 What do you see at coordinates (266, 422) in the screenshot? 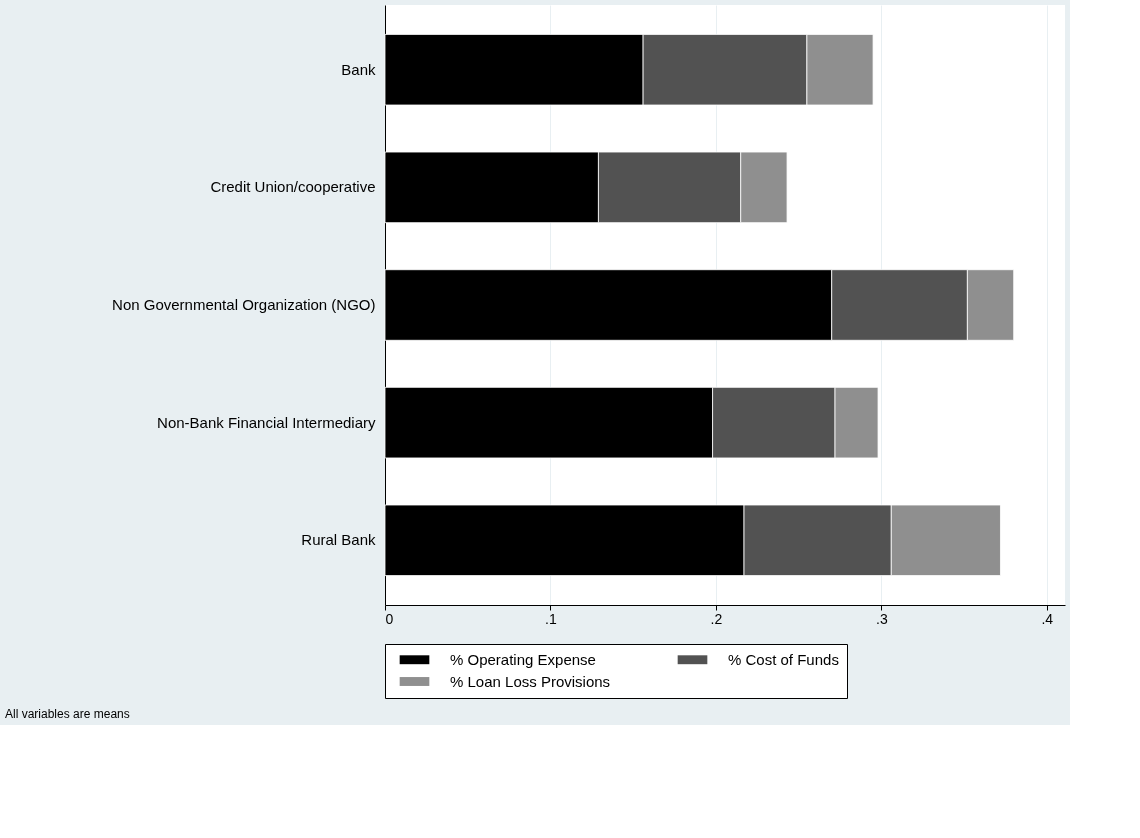
I see `y-tick-label: Non-Bank Financial Intermediary` at bounding box center [266, 422].